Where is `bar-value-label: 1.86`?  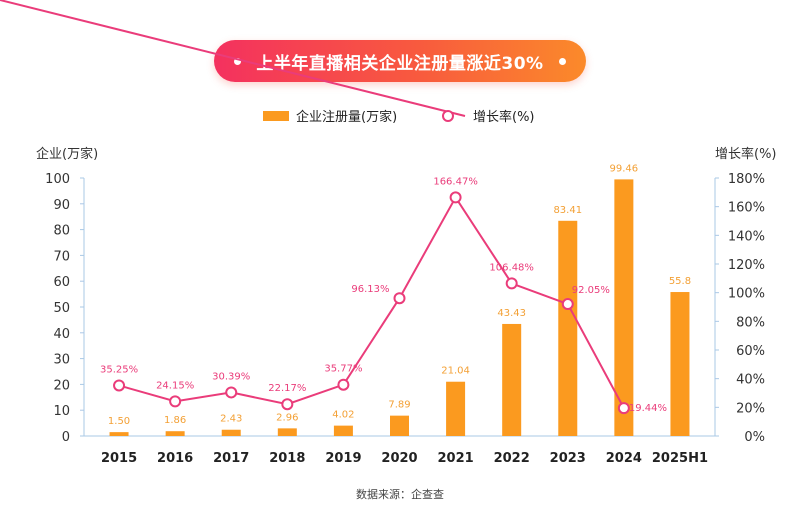 bar-value-label: 1.86 is located at coordinates (175, 420).